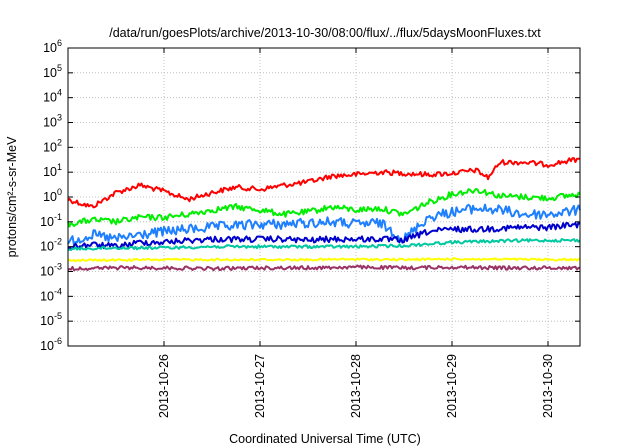 The width and height of the screenshot is (640, 448). What do you see at coordinates (12, 197) in the screenshot?
I see `y-axis-label: protons/cm²-s-sr-MeV` at bounding box center [12, 197].